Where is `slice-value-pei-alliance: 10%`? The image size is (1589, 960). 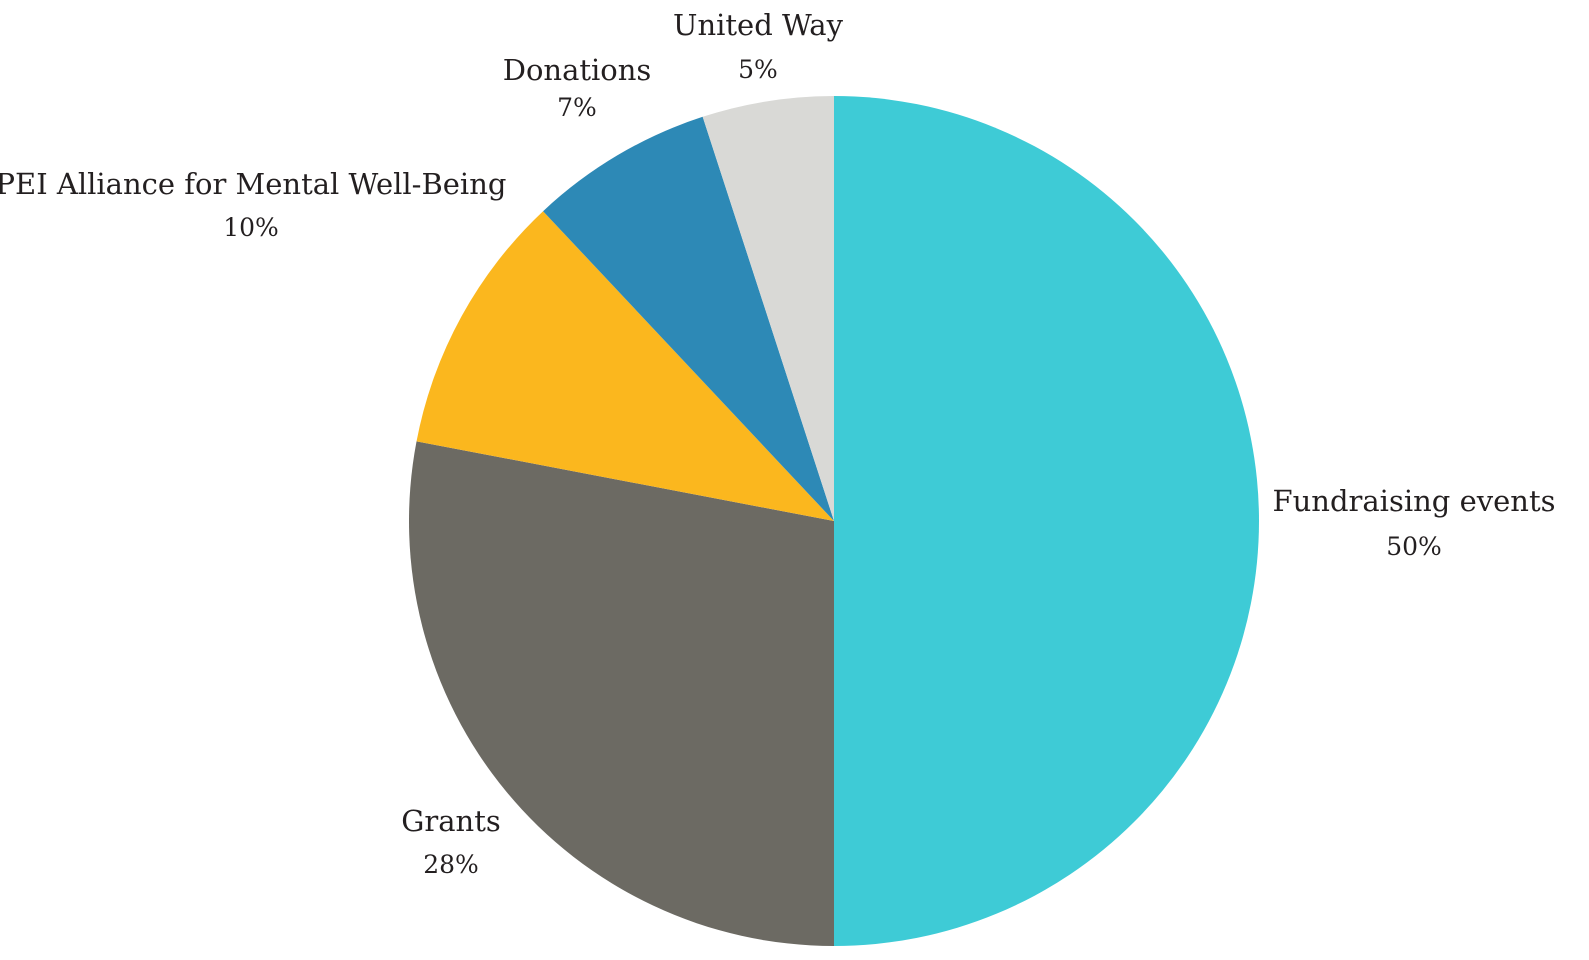 slice-value-pei-alliance: 10% is located at coordinates (251, 227).